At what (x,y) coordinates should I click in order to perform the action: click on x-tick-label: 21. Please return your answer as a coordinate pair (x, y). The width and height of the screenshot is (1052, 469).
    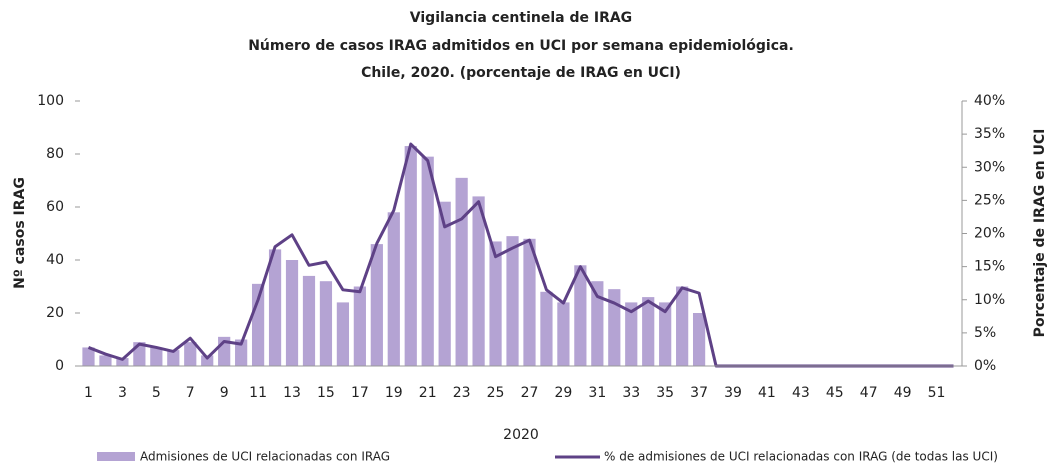
    Looking at the image, I should click on (428, 393).